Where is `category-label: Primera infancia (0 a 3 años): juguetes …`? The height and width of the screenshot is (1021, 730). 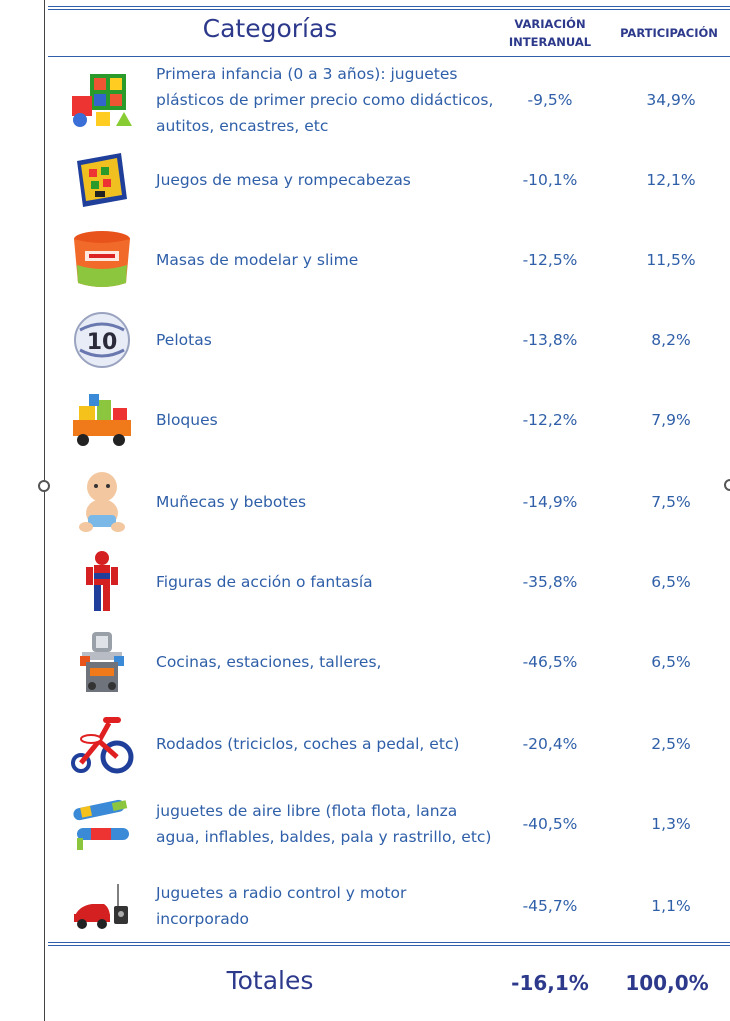
category-label: Primera infancia (0 a 3 años): juguetes … is located at coordinates (325, 100).